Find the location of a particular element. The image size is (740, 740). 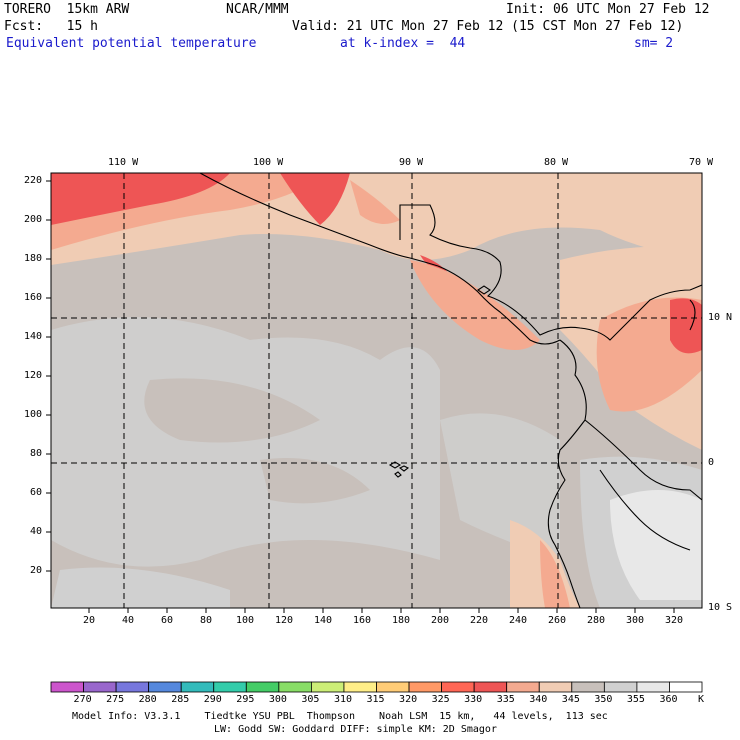

x-tick: 140 is located at coordinates (323, 620).